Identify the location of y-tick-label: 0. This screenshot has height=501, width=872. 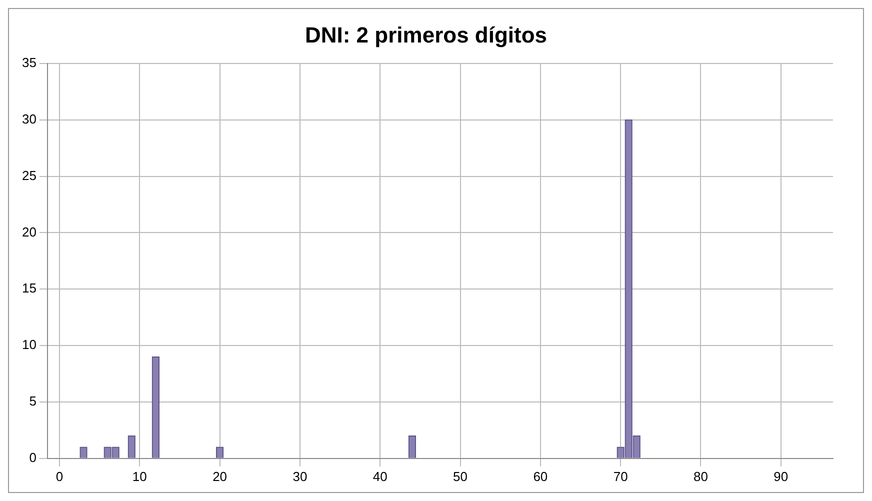
(32, 457).